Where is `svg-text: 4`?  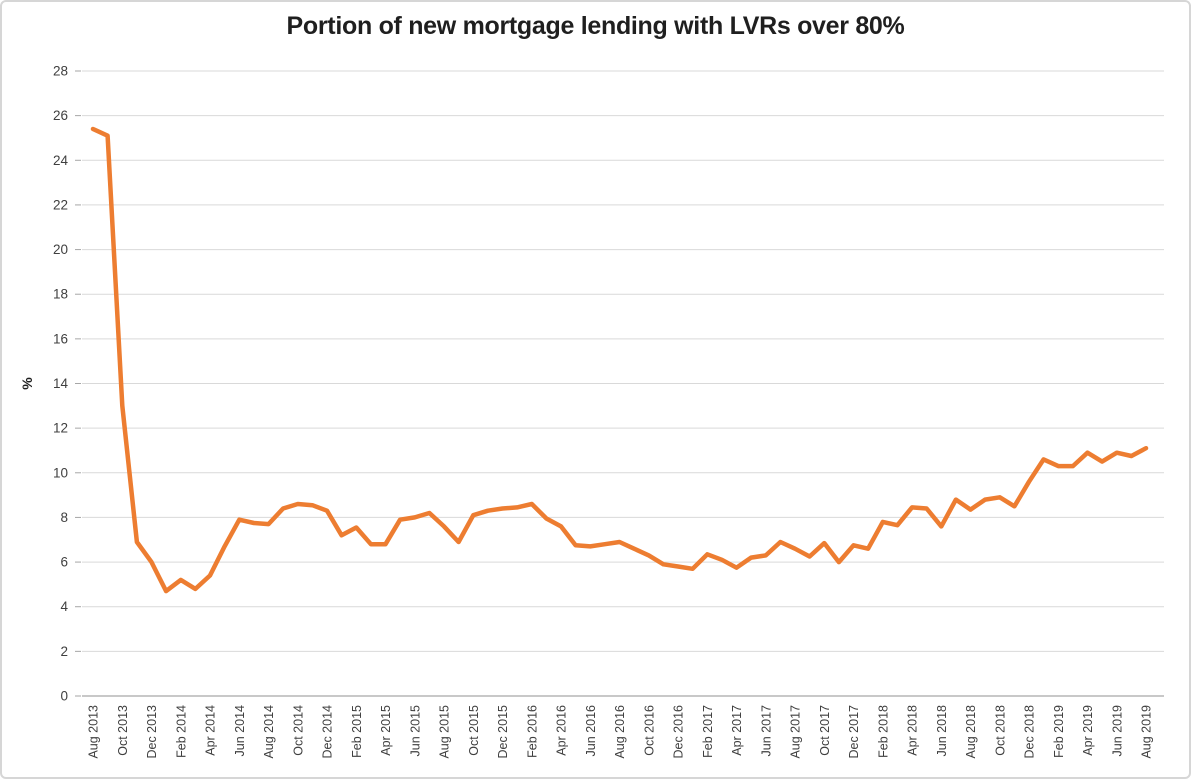
svg-text: 4 is located at coordinates (64, 606).